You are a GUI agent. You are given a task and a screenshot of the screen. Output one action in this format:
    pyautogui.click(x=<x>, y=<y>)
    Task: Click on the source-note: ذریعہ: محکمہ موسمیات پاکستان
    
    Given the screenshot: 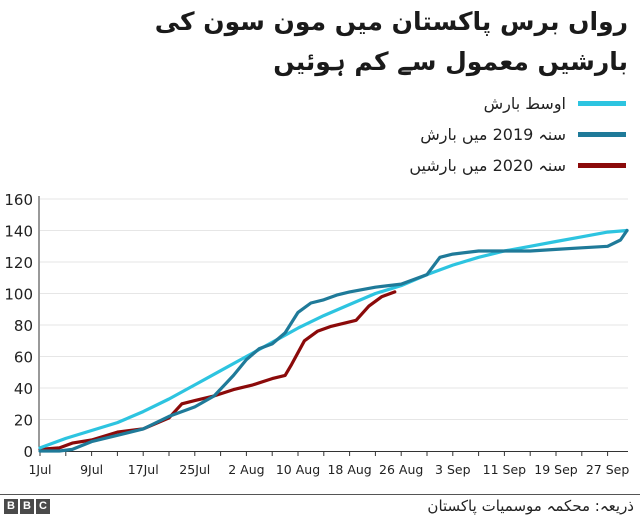 What is the action you would take?
    pyautogui.click(x=530, y=506)
    